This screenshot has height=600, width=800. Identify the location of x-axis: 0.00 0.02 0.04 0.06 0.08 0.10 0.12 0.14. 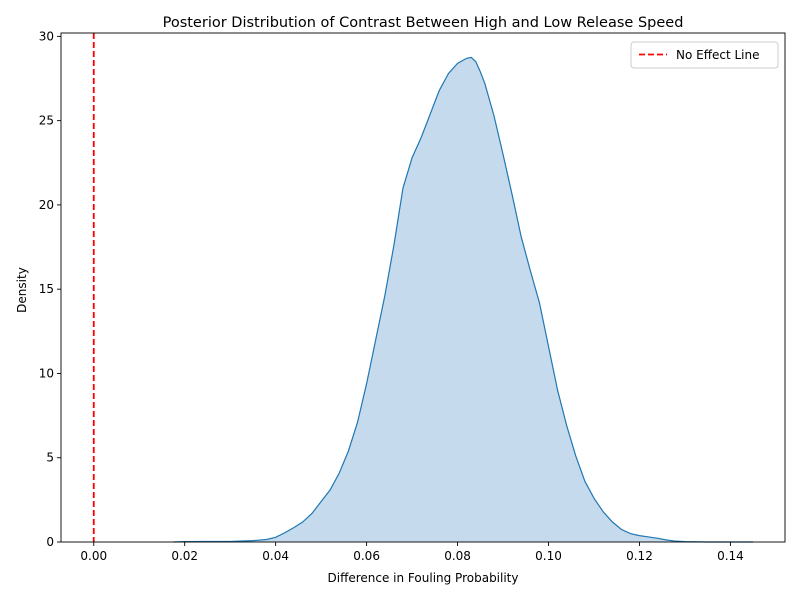
(412, 552).